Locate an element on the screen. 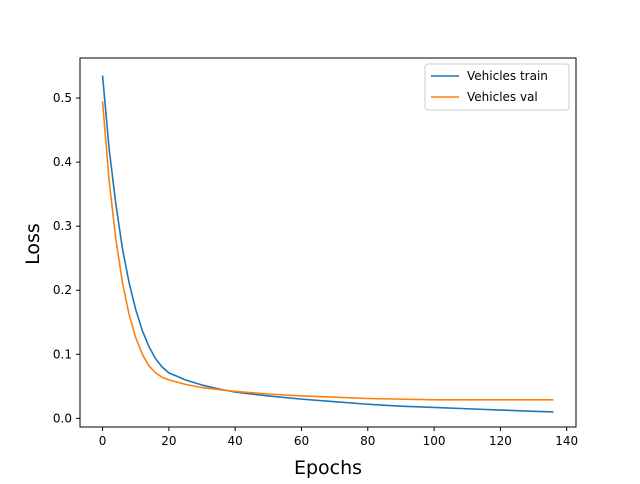 The width and height of the screenshot is (640, 484). x-axis-title: Epochs is located at coordinates (328, 468).